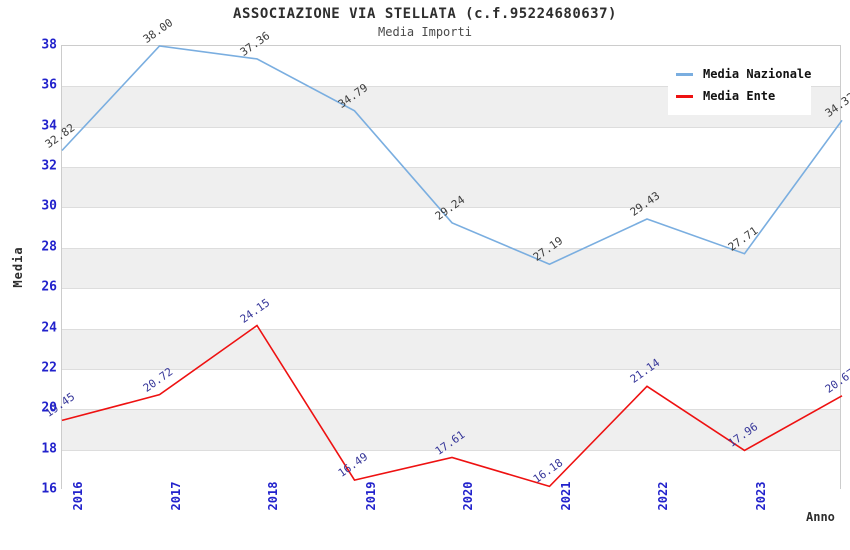 The width and height of the screenshot is (850, 550). What do you see at coordinates (49, 328) in the screenshot?
I see `y-tick-label: 24` at bounding box center [49, 328].